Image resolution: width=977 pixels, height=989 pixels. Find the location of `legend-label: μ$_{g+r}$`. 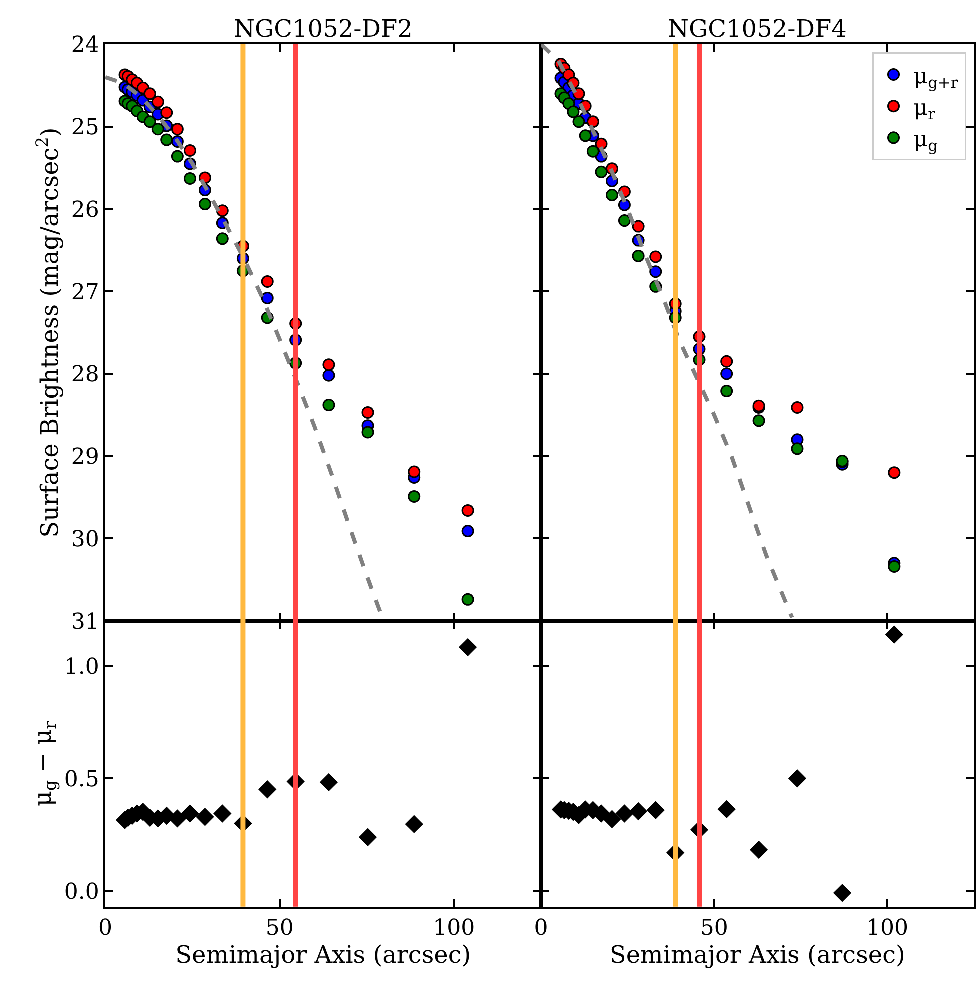

legend-label: μ$_{g+r}$ is located at coordinates (936, 78).